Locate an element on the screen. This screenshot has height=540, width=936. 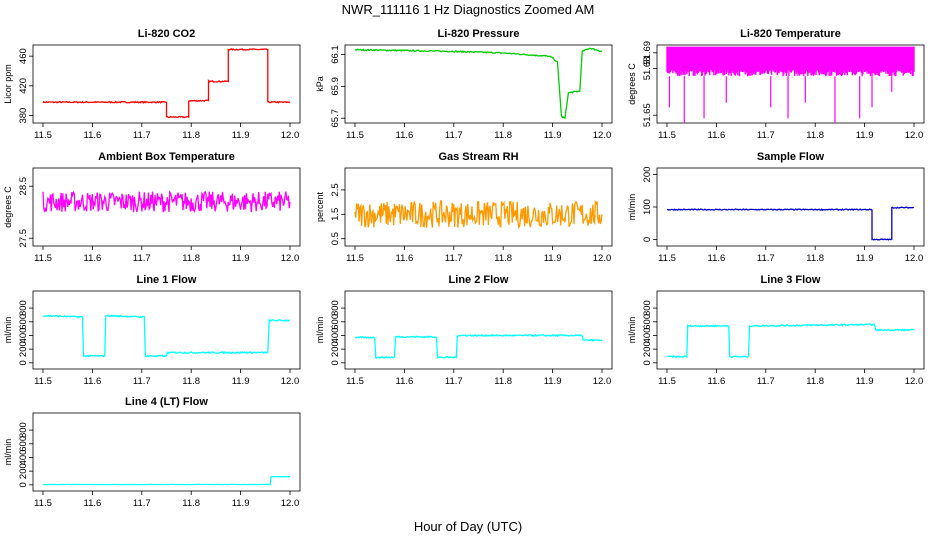
figure-x-axis-label: Hour of Day (UTC) is located at coordinates (468, 526).